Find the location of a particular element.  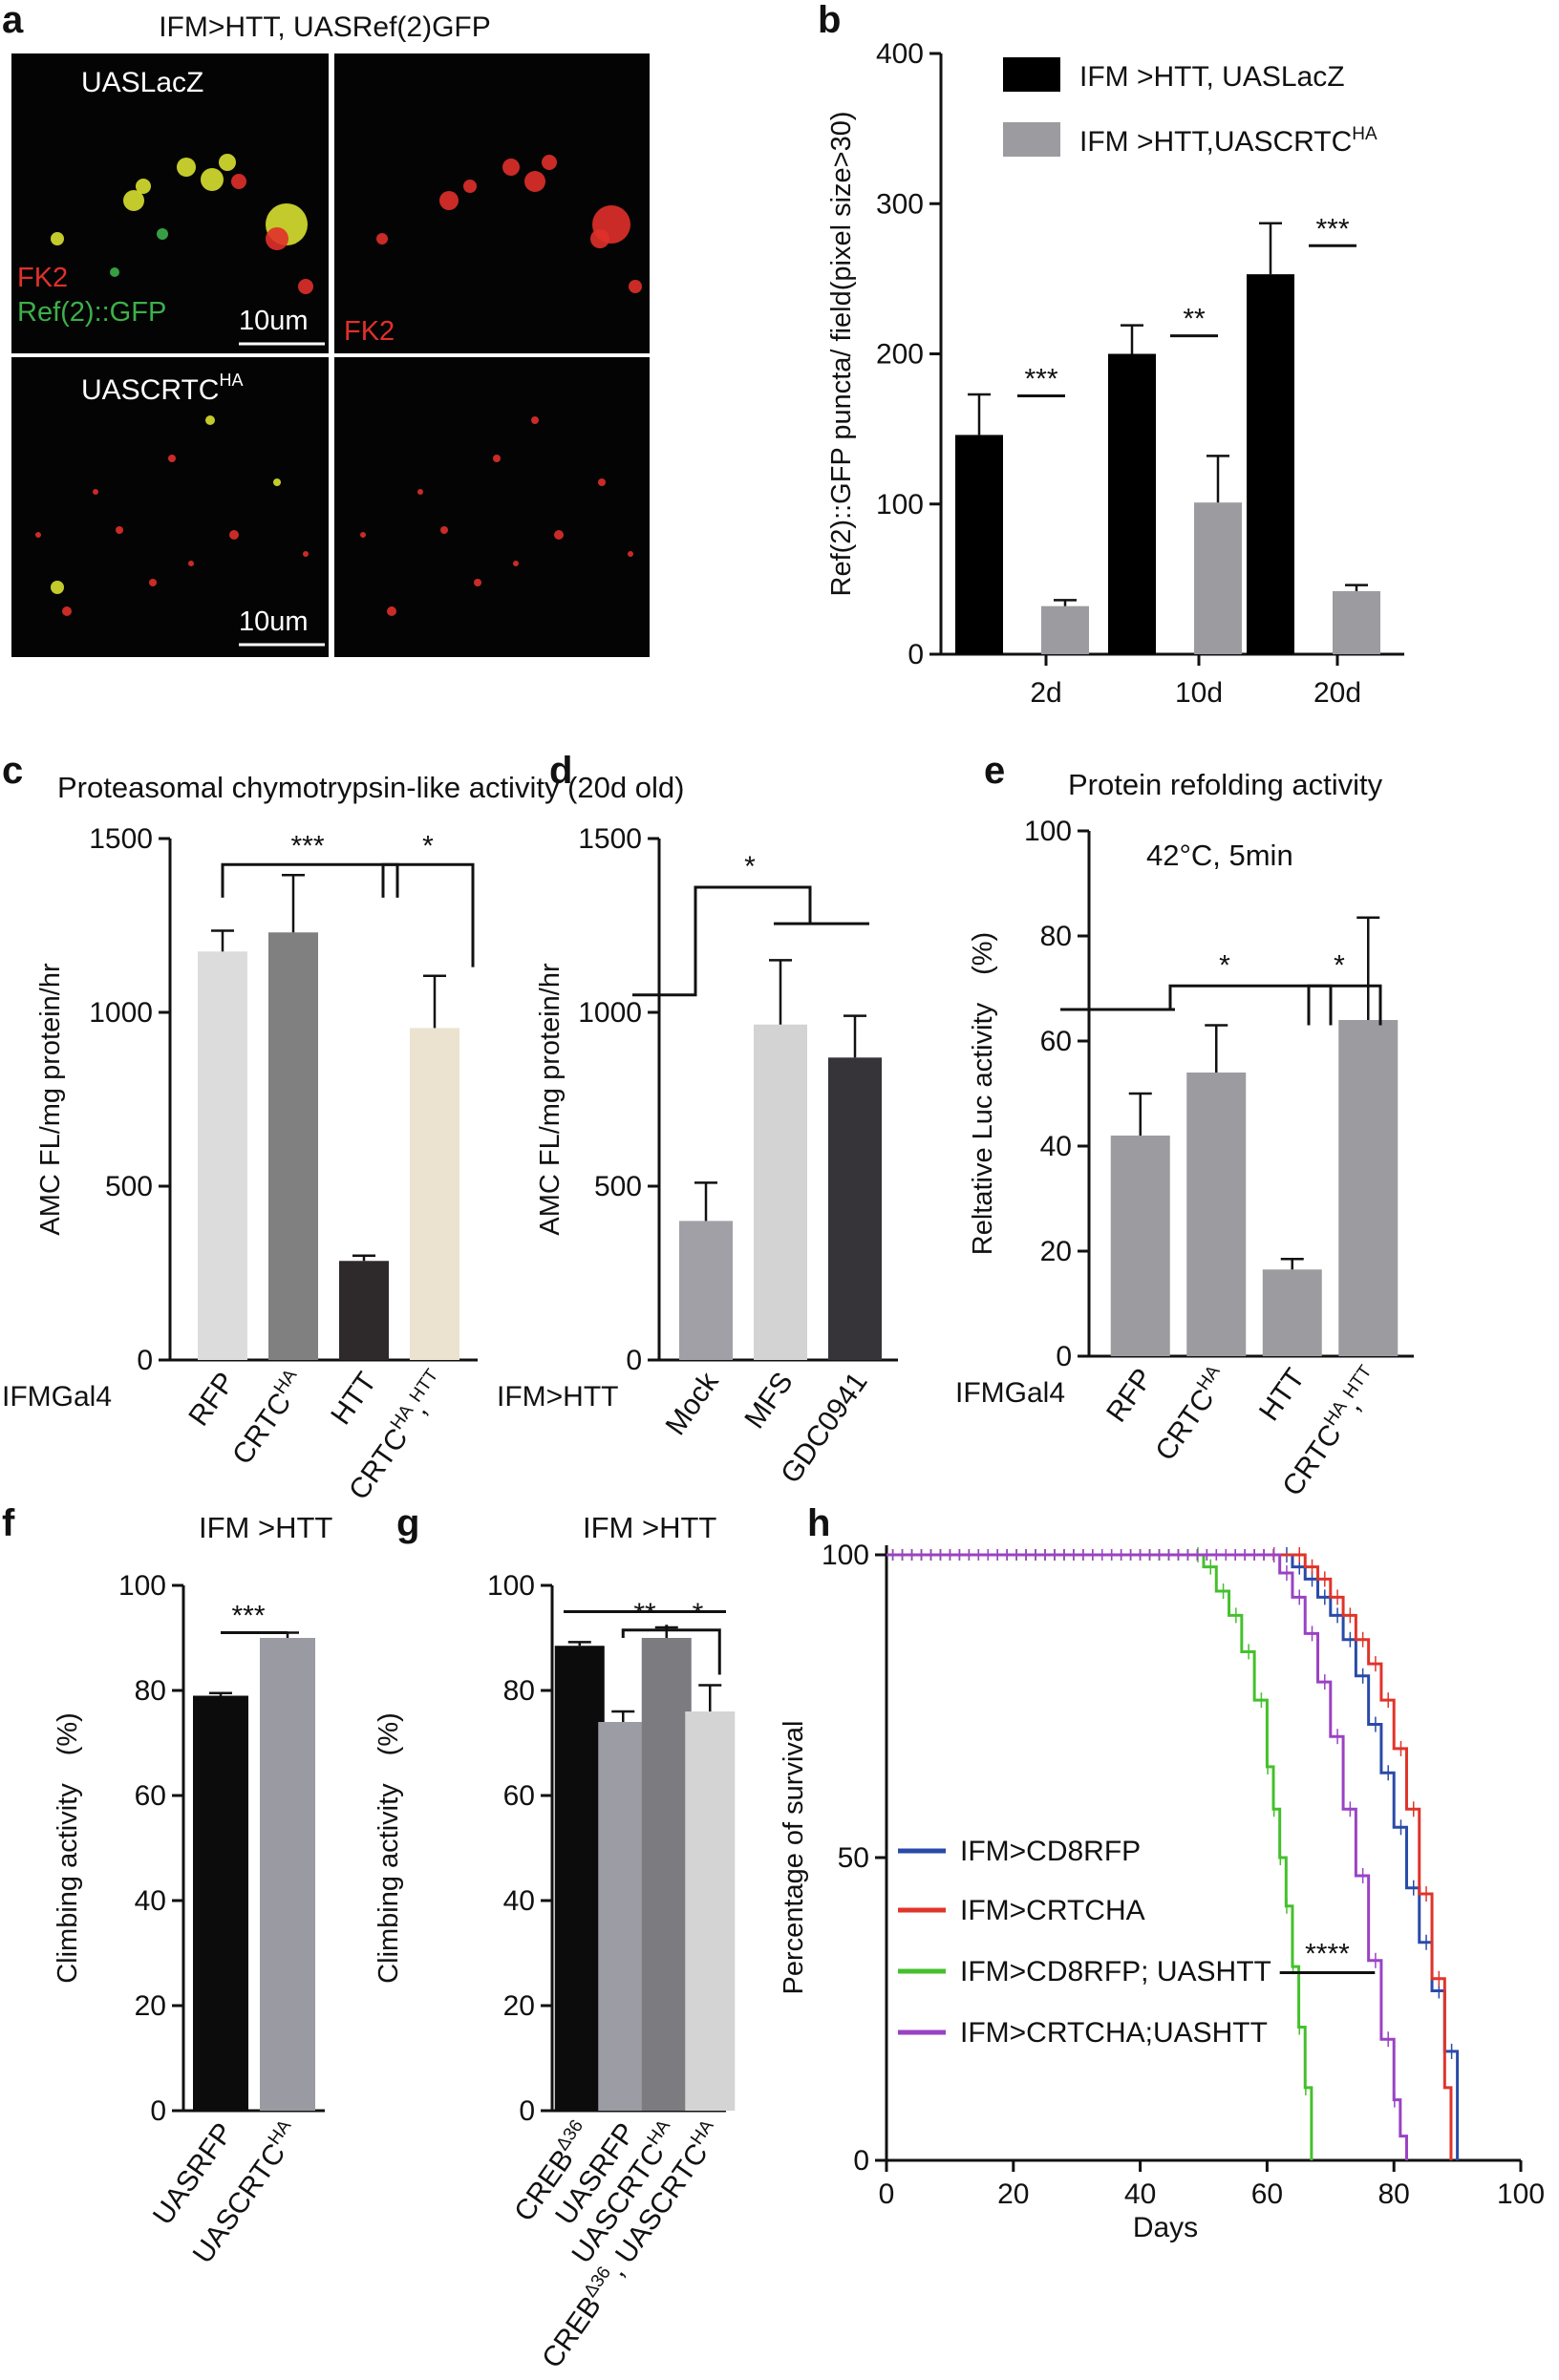

sig-bracket is located at coordinates (722, 941).